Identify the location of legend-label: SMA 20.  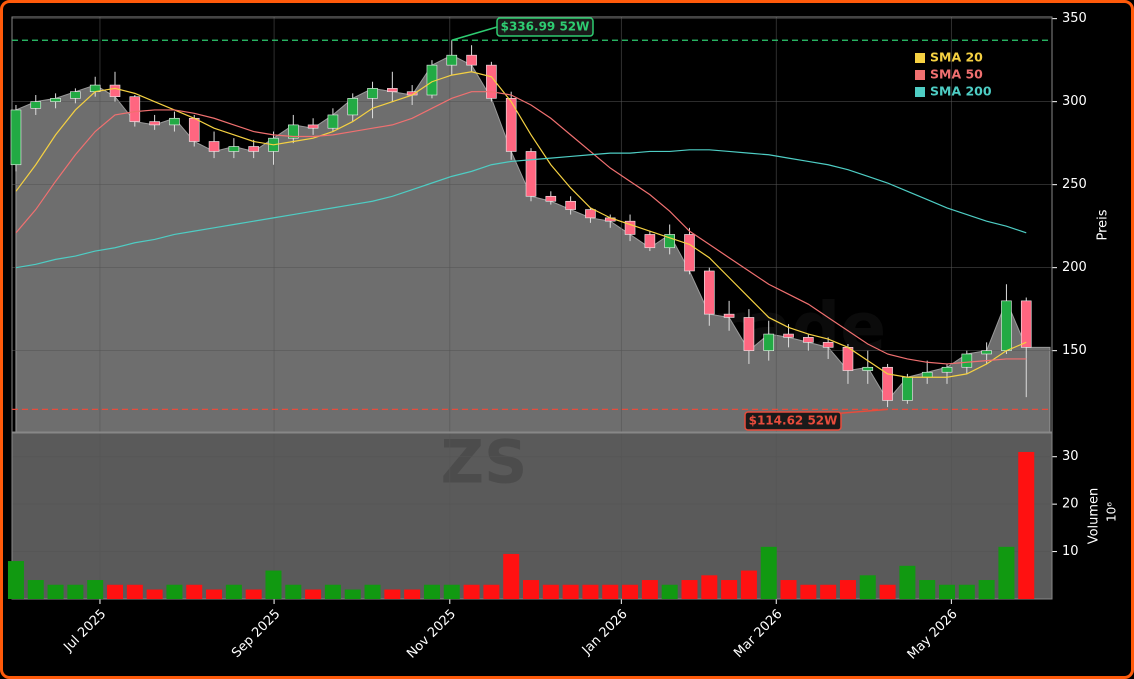
(956, 57).